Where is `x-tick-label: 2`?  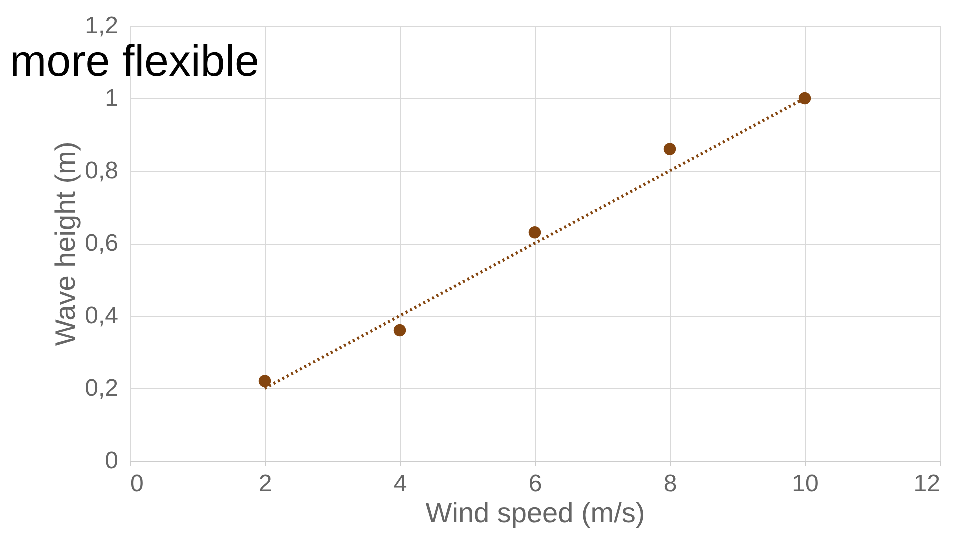 x-tick-label: 2 is located at coordinates (265, 484).